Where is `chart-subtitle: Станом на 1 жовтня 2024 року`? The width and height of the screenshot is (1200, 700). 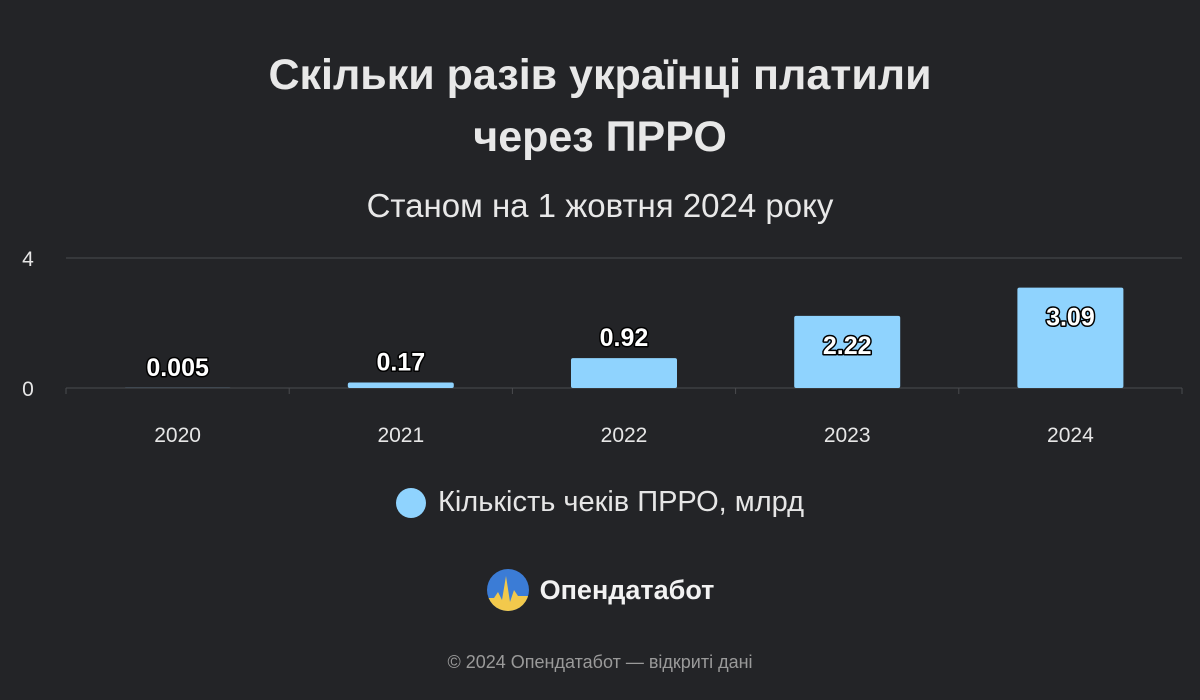 chart-subtitle: Станом на 1 жовтня 2024 року is located at coordinates (600, 205).